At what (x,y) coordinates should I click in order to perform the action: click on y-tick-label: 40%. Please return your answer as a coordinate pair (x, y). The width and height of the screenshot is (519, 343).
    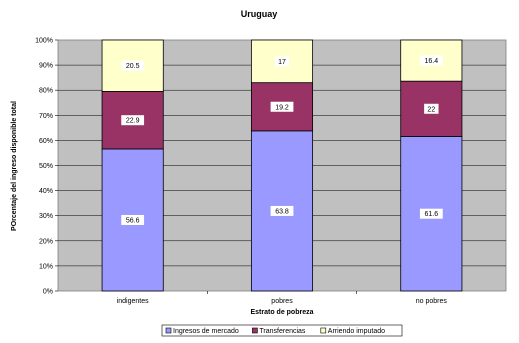
    Looking at the image, I should click on (46, 191).